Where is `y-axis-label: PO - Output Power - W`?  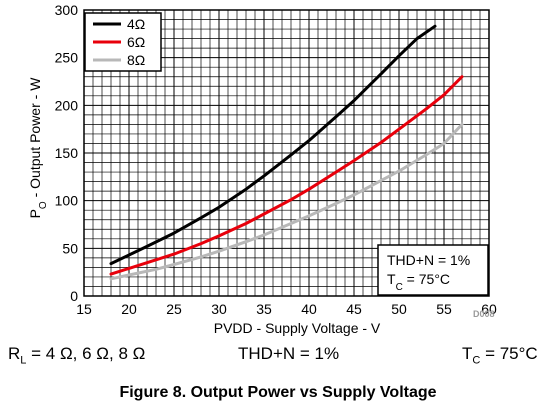
y-axis-label: PO - Output Power - W is located at coordinates (38, 148).